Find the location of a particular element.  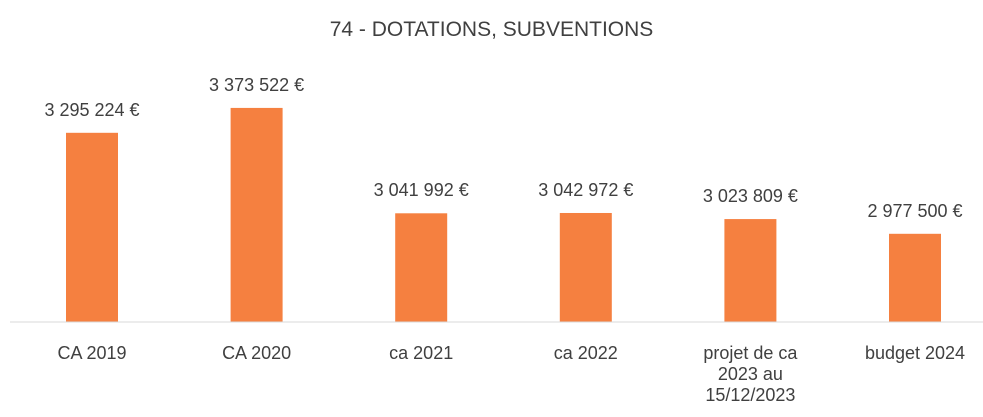

value-label: 3 041 992 € is located at coordinates (421, 190).